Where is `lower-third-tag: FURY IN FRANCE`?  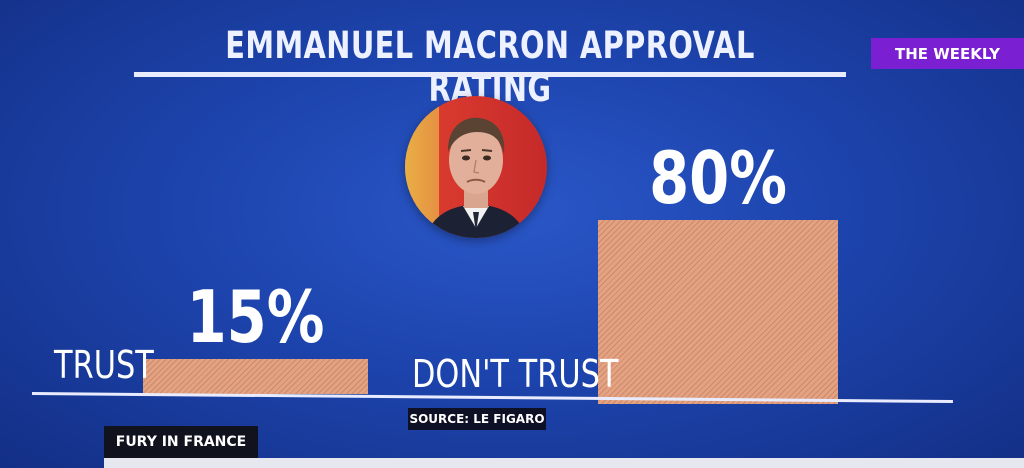
lower-third-tag: FURY IN FRANCE is located at coordinates (181, 442).